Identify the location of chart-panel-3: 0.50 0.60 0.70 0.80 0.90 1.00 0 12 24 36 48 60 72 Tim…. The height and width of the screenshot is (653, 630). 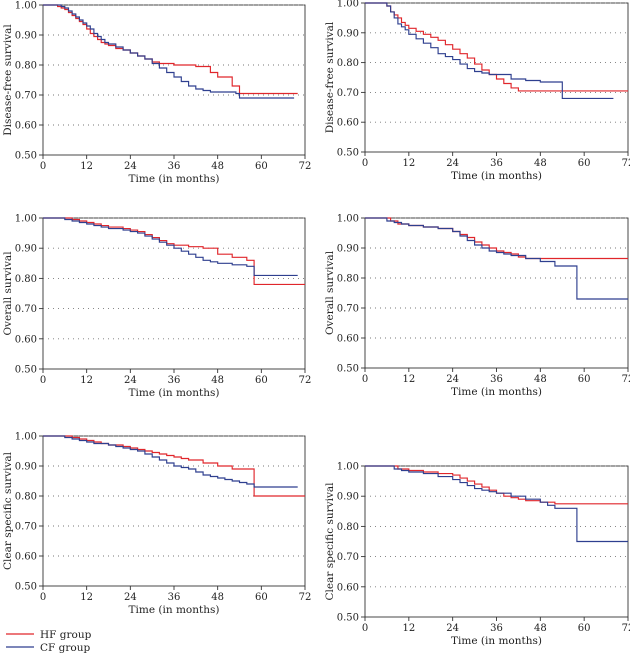
(156, 307).